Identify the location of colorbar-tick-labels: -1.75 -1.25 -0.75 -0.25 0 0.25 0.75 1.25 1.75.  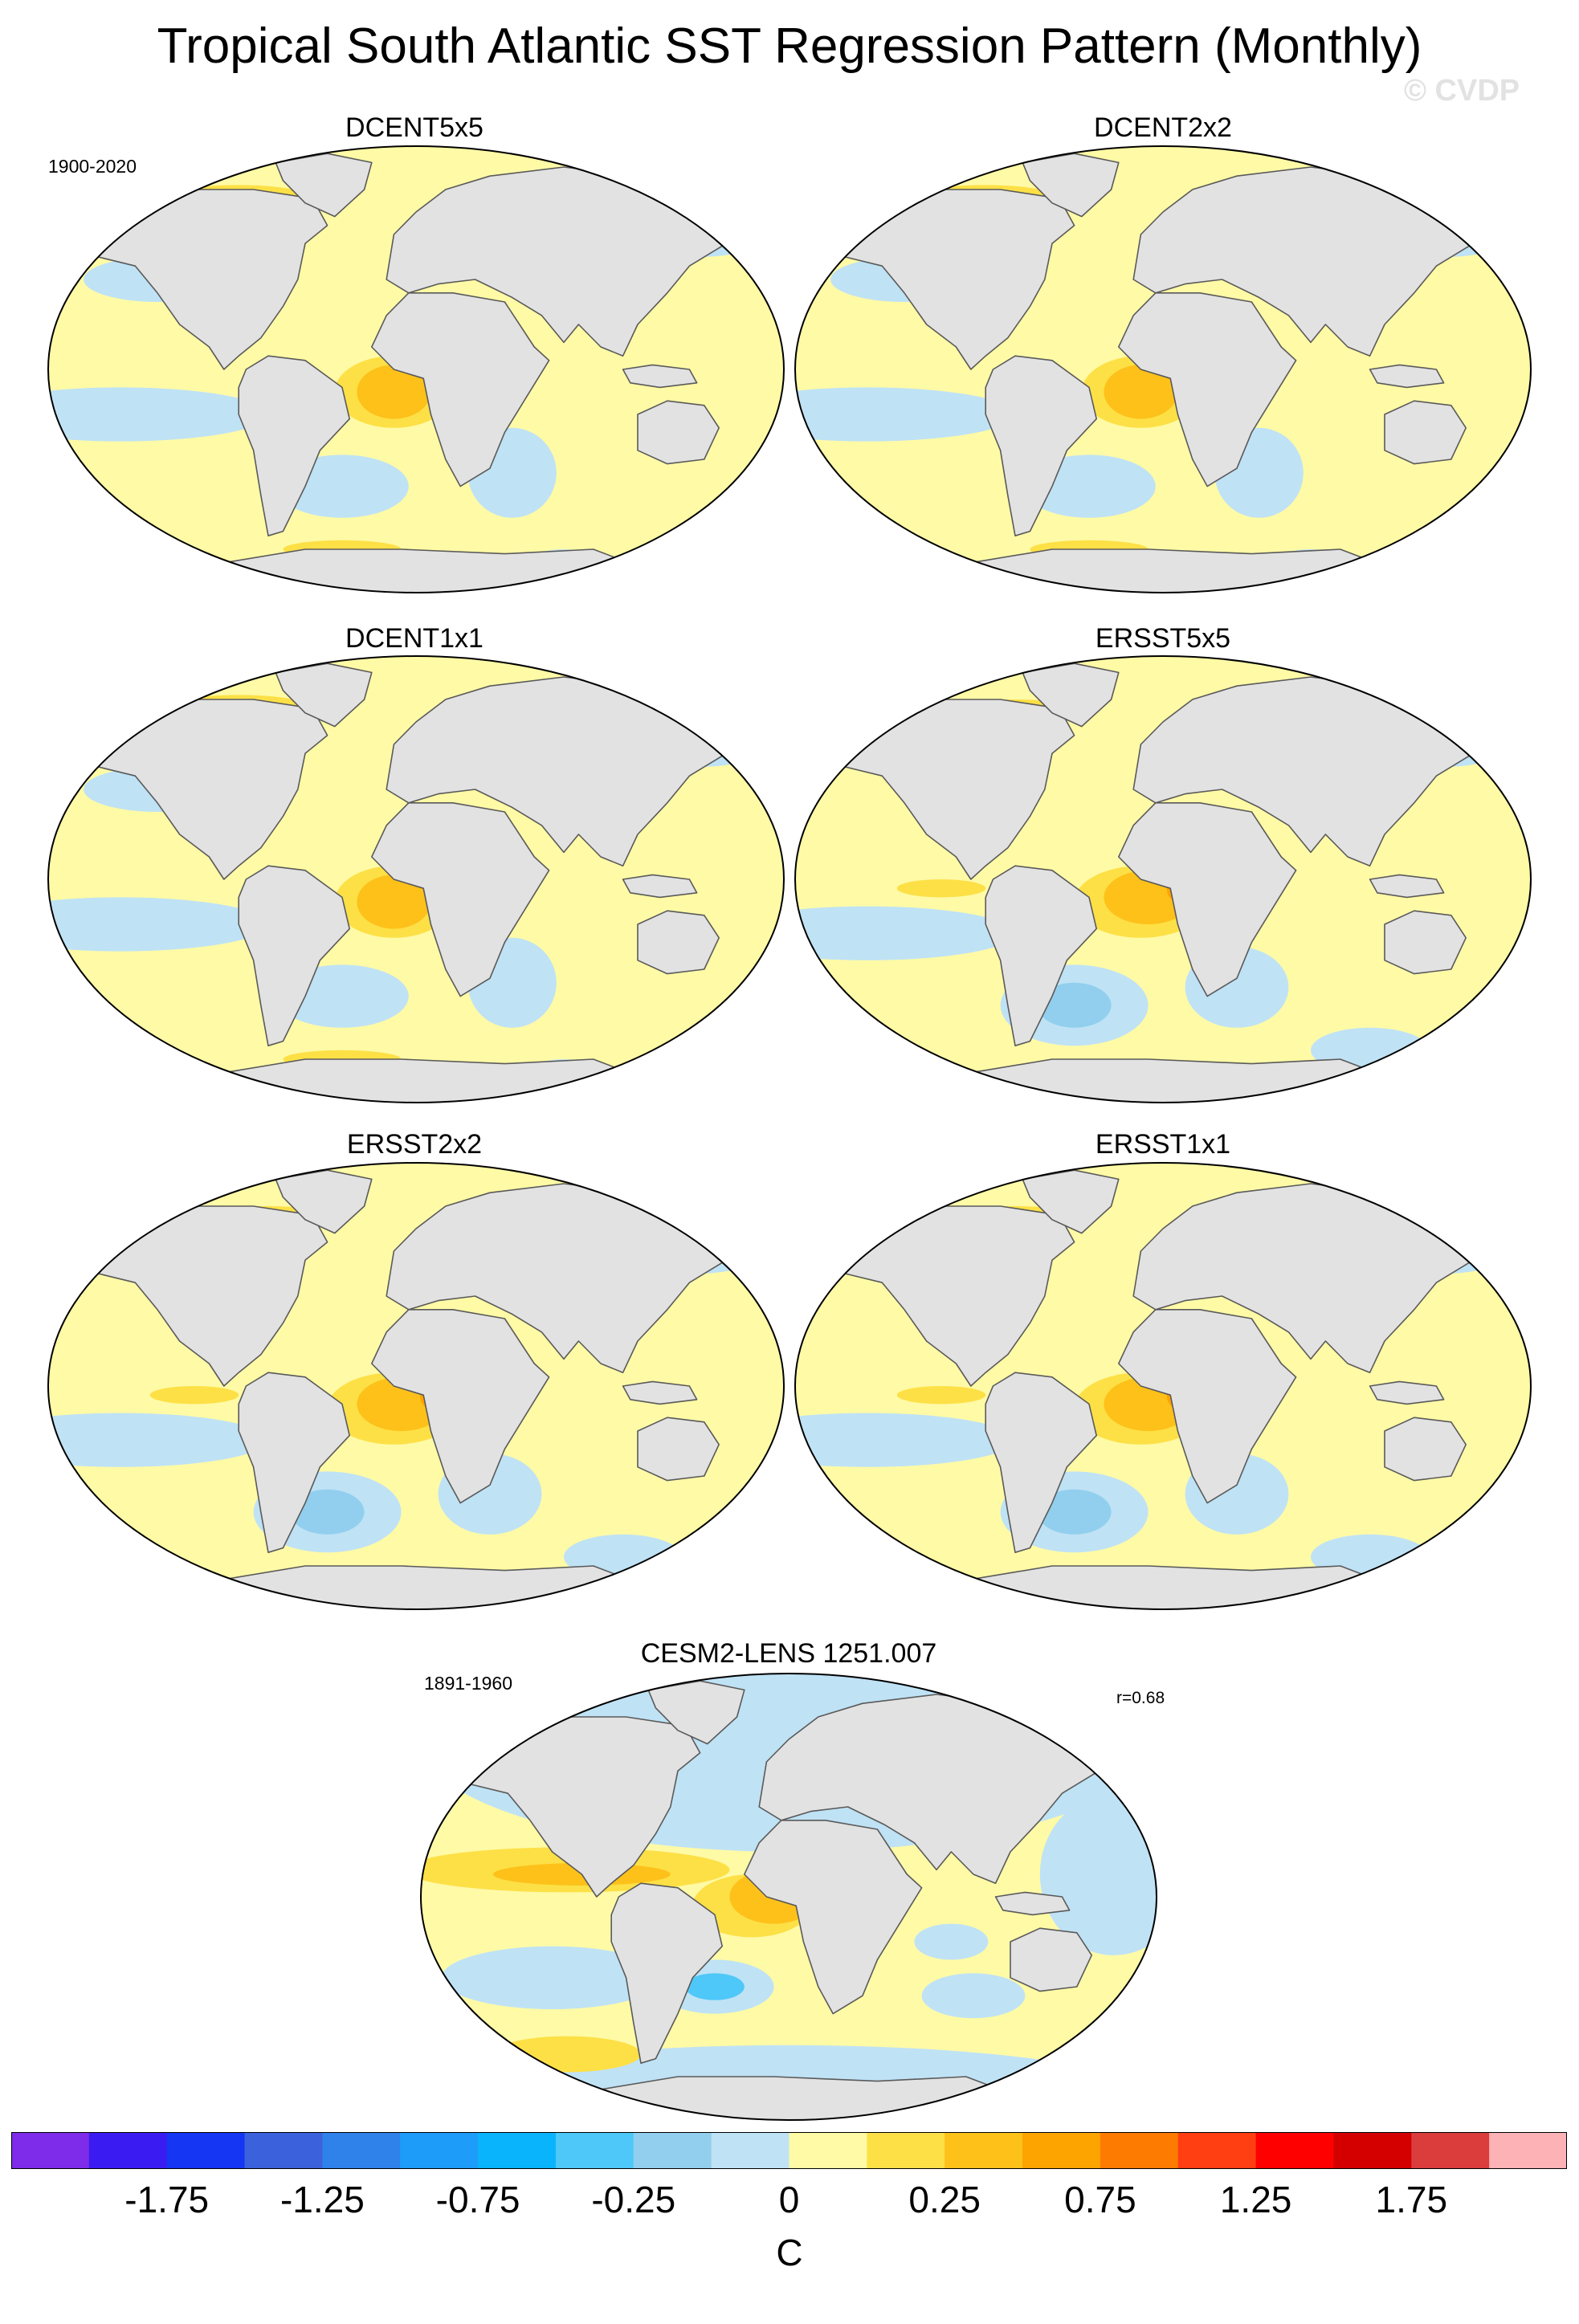
(789, 2202).